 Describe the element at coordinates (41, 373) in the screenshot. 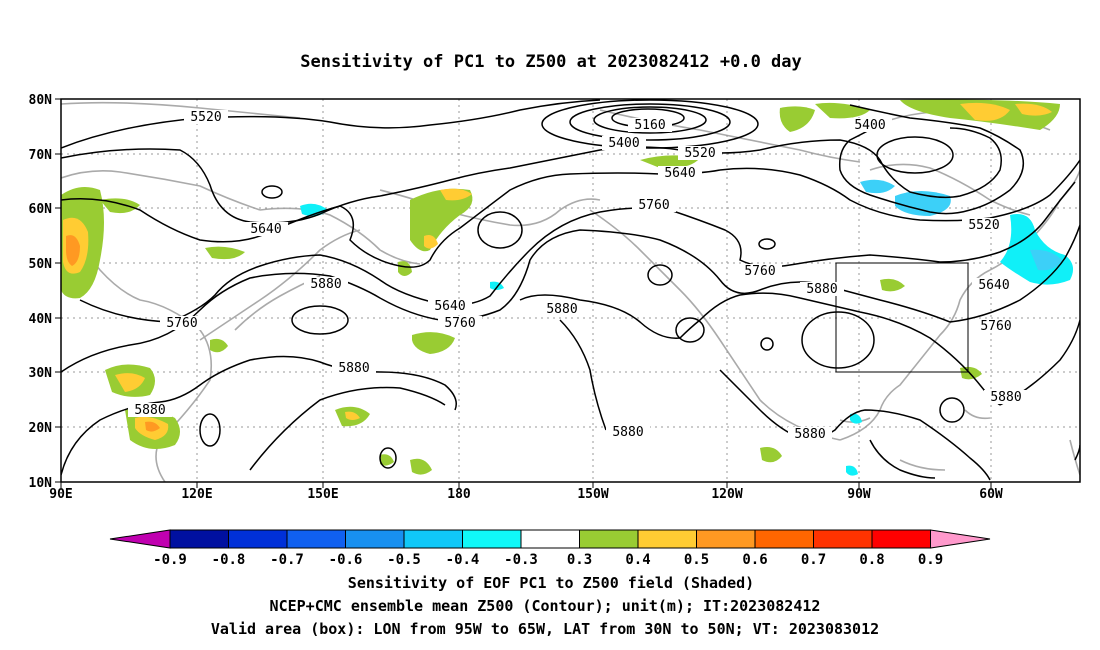

I see `lat-label: 30N` at that location.